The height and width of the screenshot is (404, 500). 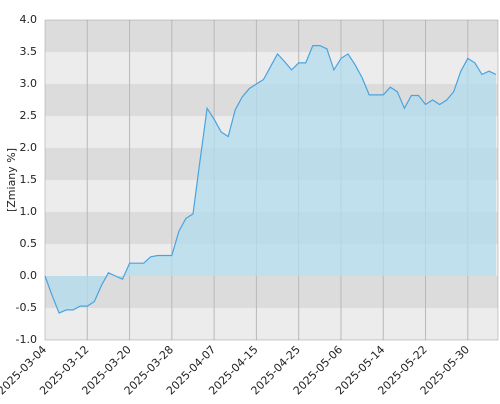 I want to click on y-tick-label: -1.0, so click(x=26, y=339).